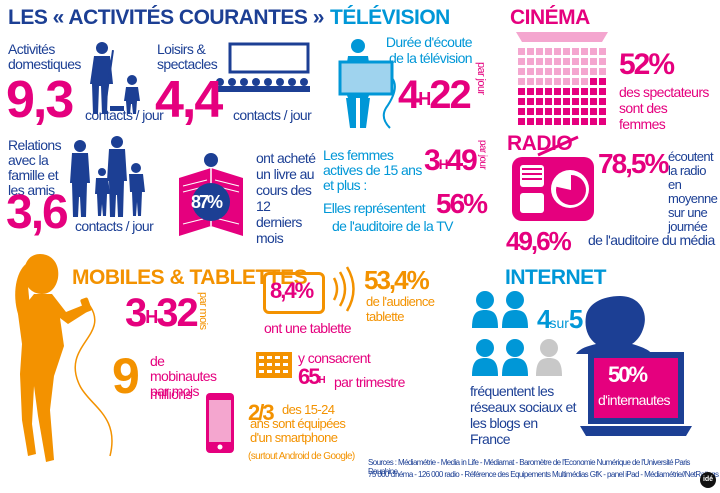  What do you see at coordinates (708, 480) in the screenshot?
I see `ide-badge: idé` at bounding box center [708, 480].